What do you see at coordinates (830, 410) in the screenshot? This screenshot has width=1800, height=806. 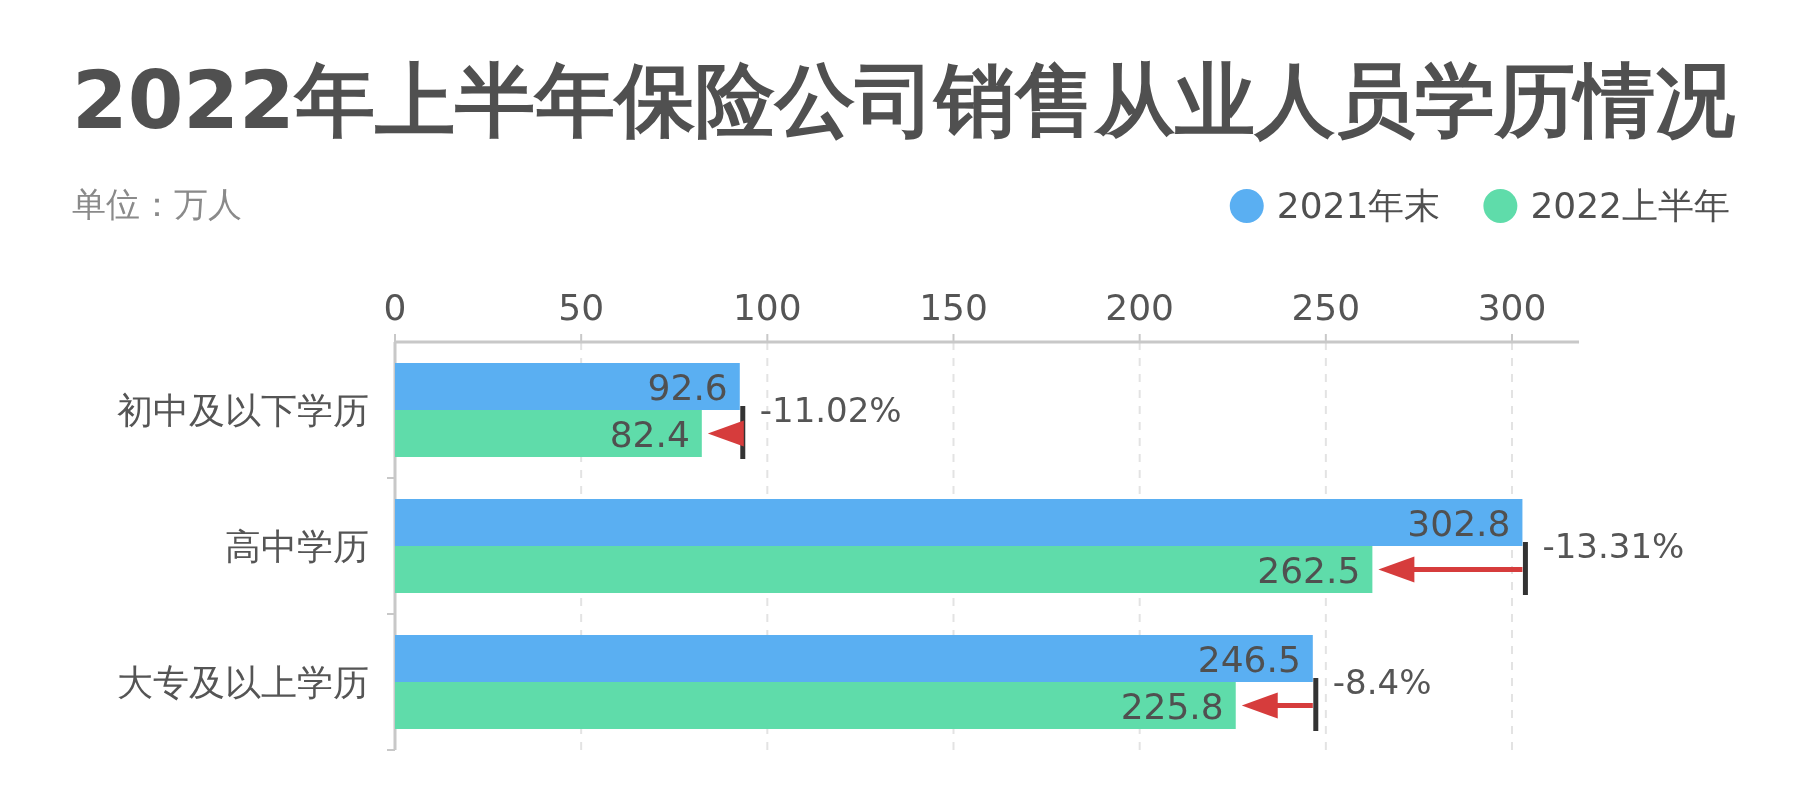 I see `annotation: -11.02%` at bounding box center [830, 410].